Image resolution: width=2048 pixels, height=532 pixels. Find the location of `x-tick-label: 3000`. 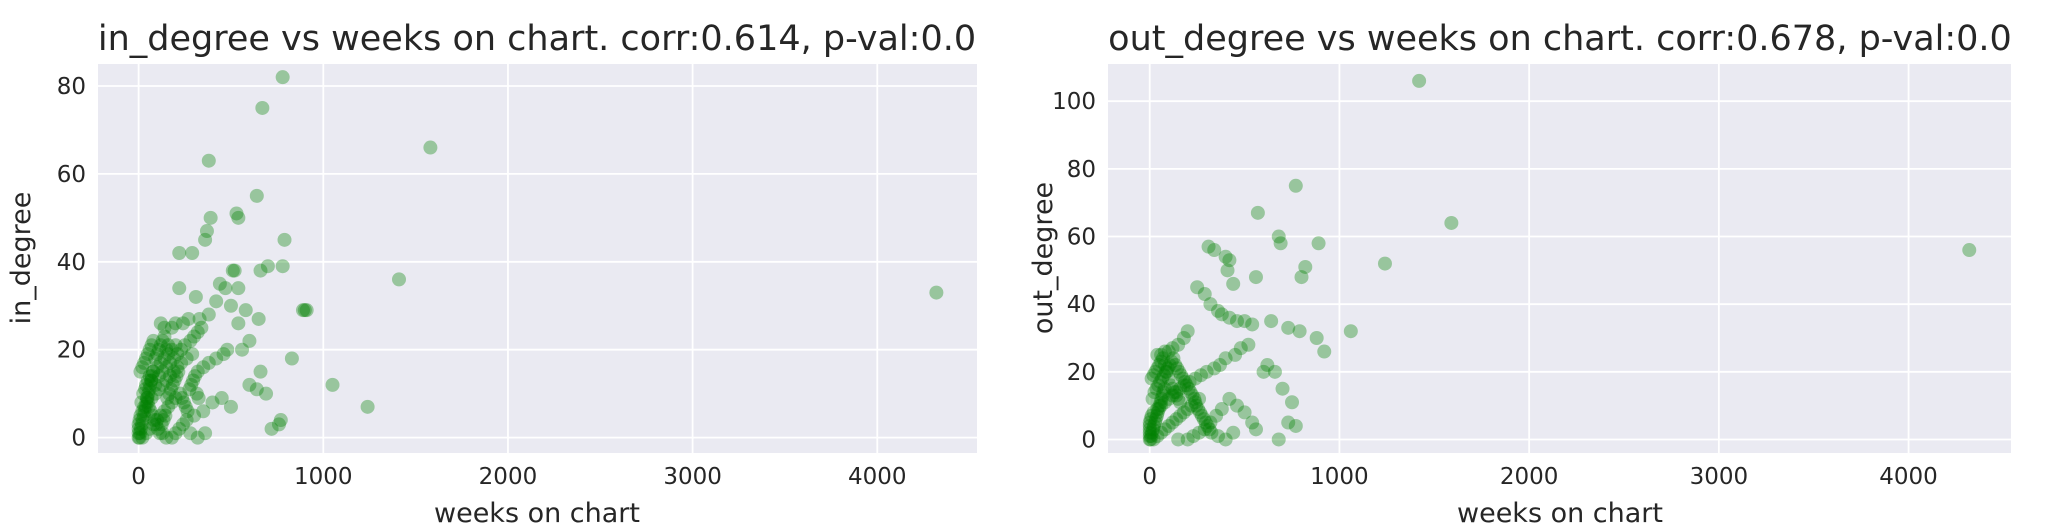

x-tick-label: 3000 is located at coordinates (692, 477).